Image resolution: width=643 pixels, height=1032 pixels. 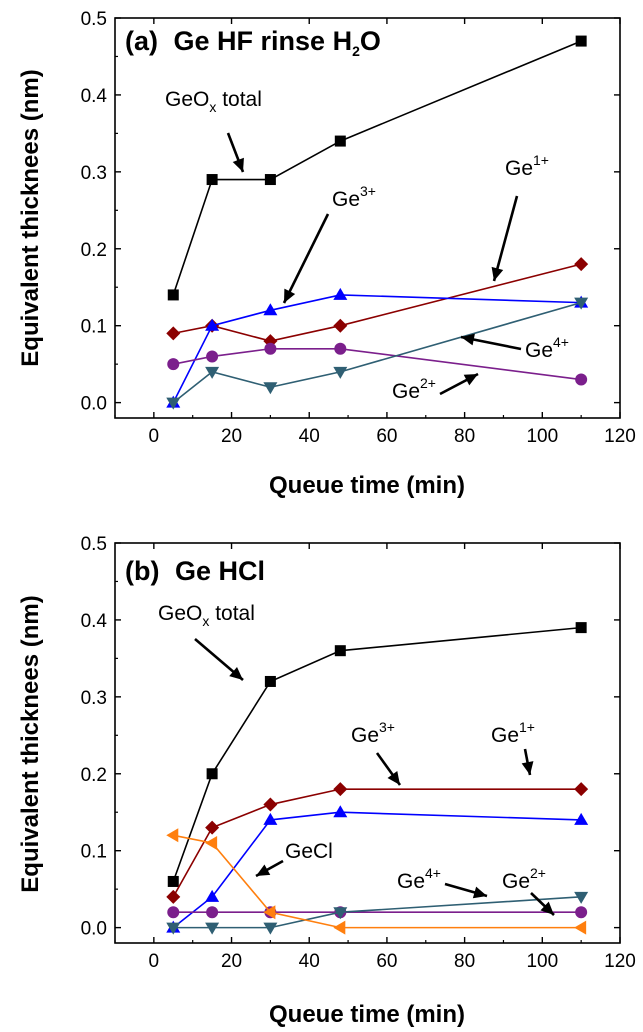 What do you see at coordinates (253, 42) in the screenshot?
I see `panel-a-title: (a) Ge HF rinse H2O` at bounding box center [253, 42].